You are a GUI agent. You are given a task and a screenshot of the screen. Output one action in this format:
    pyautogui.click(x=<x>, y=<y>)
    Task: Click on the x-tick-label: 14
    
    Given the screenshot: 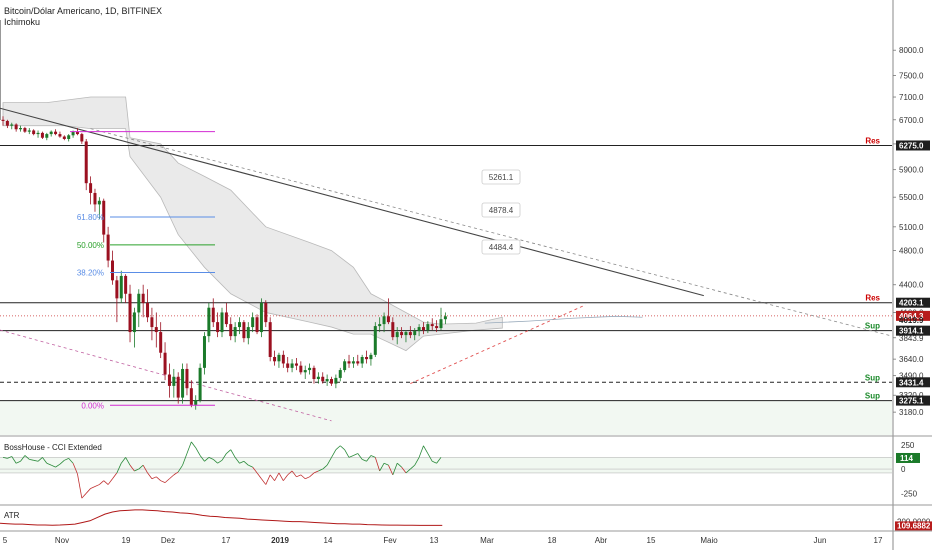 What is the action you would take?
    pyautogui.click(x=328, y=540)
    